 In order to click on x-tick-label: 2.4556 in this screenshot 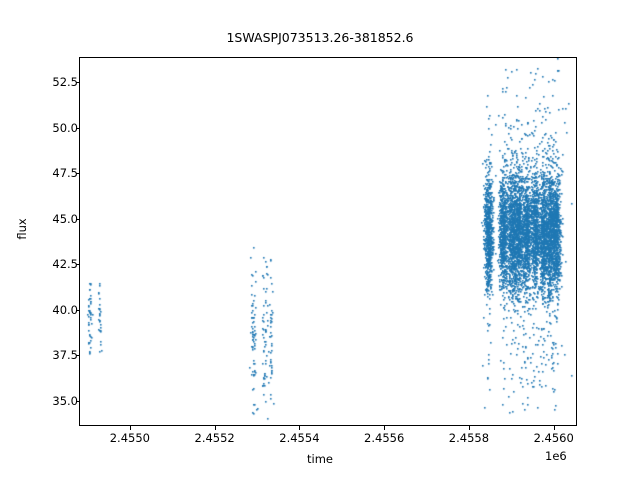, I will do `click(384, 438)`.